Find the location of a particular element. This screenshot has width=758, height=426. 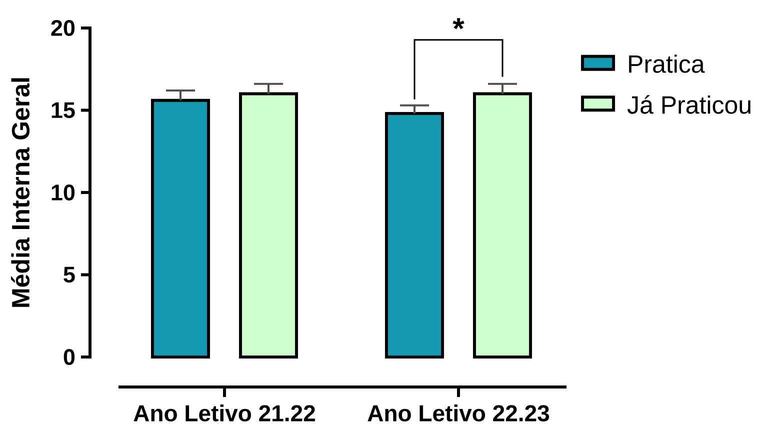

annotation: * is located at coordinates (458, 24).